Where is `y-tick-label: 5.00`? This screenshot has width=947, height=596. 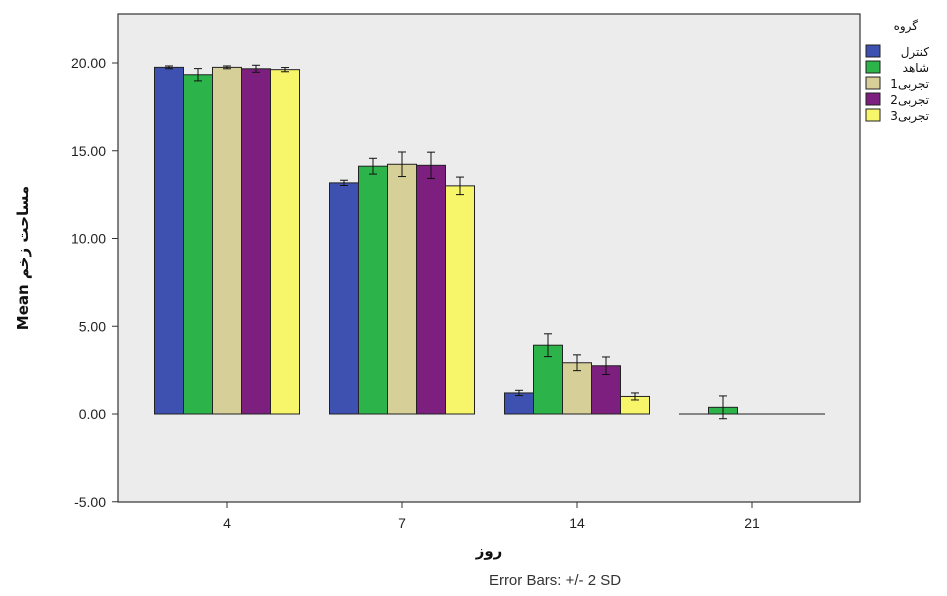 y-tick-label: 5.00 is located at coordinates (92, 326).